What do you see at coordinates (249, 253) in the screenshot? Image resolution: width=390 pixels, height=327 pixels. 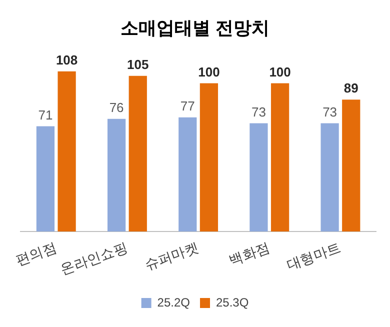 I see `x-tick-label: 백화점` at bounding box center [249, 253].